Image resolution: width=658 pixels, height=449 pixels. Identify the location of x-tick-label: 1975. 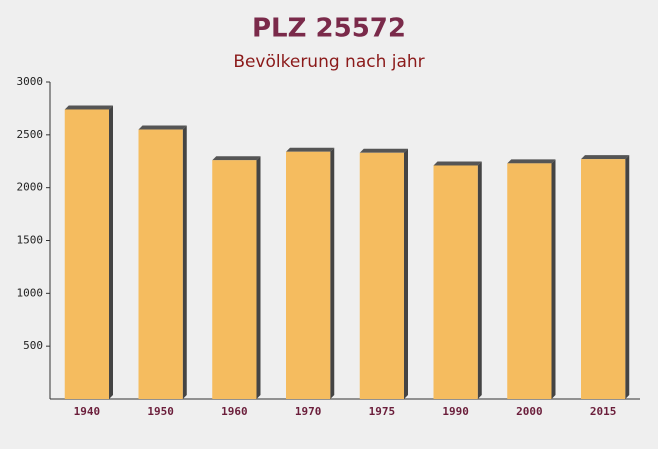
(382, 411).